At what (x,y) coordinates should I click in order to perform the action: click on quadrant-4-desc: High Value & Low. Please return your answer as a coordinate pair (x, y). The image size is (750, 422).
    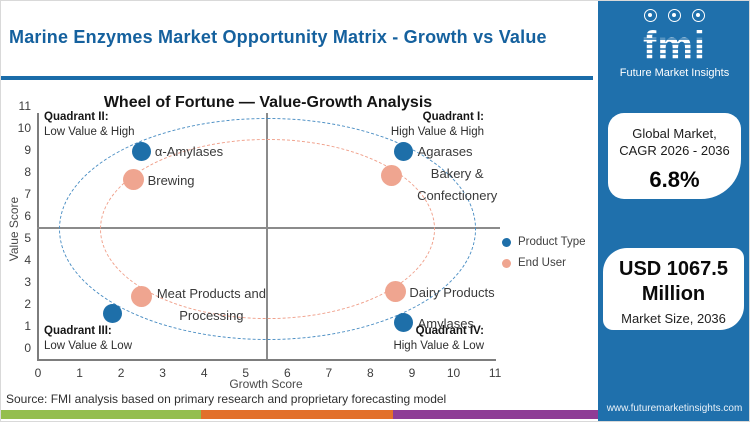
    Looking at the image, I should click on (438, 346).